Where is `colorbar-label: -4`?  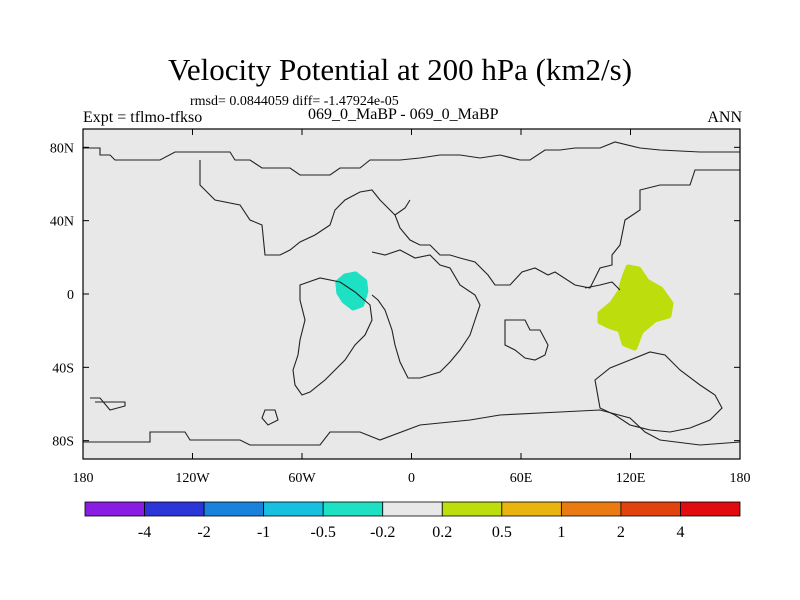
colorbar-label: -4 is located at coordinates (144, 532).